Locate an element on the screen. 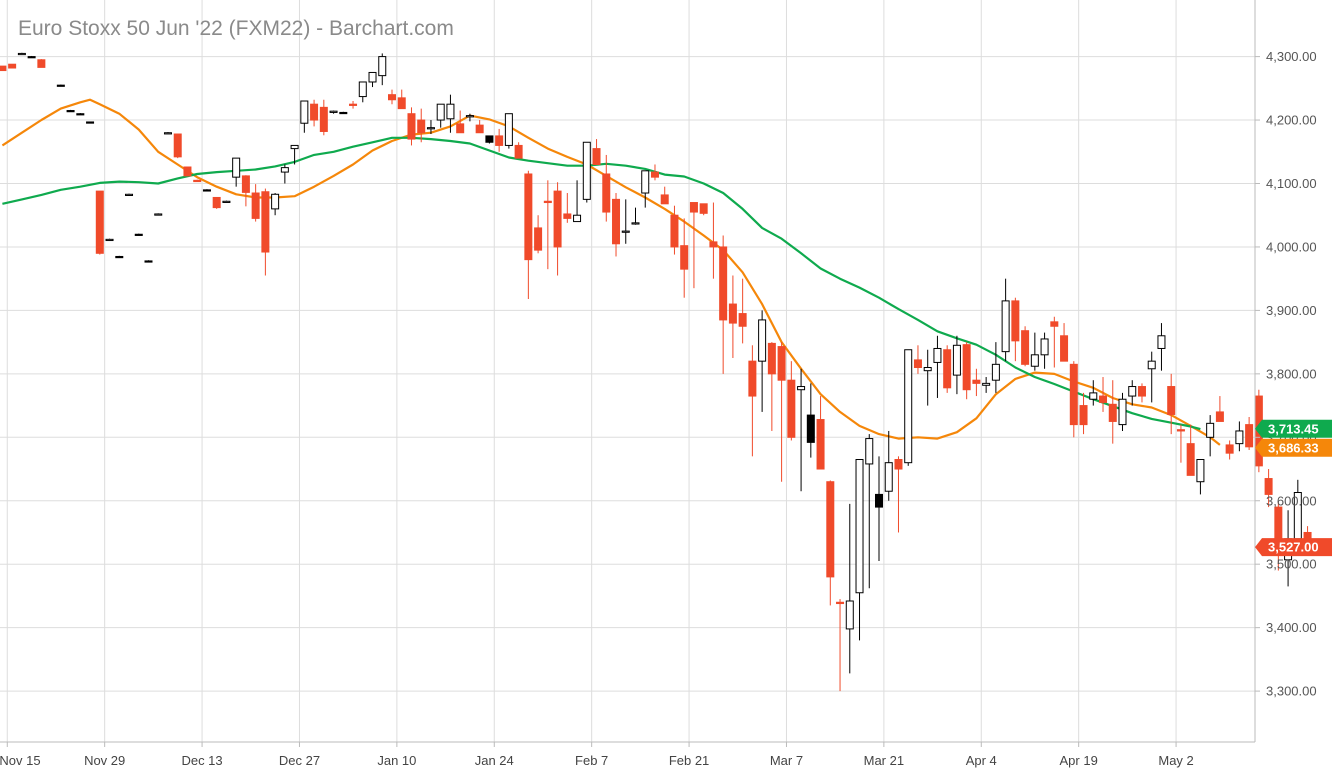 Image resolution: width=1332 pixels, height=774 pixels. x-tick-label: Mar 21 is located at coordinates (884, 760).